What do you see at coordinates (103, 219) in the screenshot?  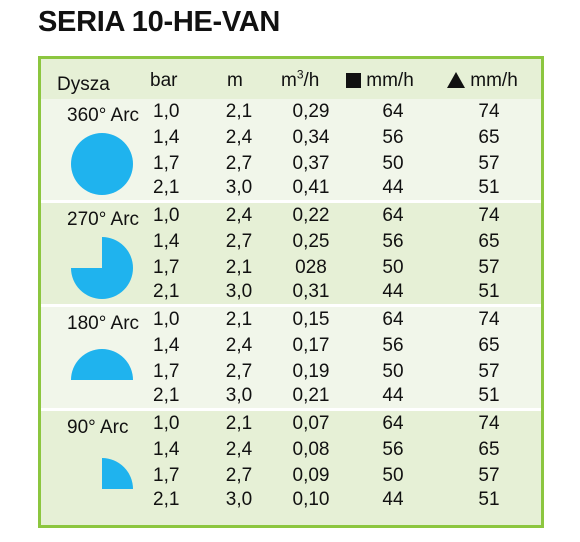 I see `arc-label: 270° Arc` at bounding box center [103, 219].